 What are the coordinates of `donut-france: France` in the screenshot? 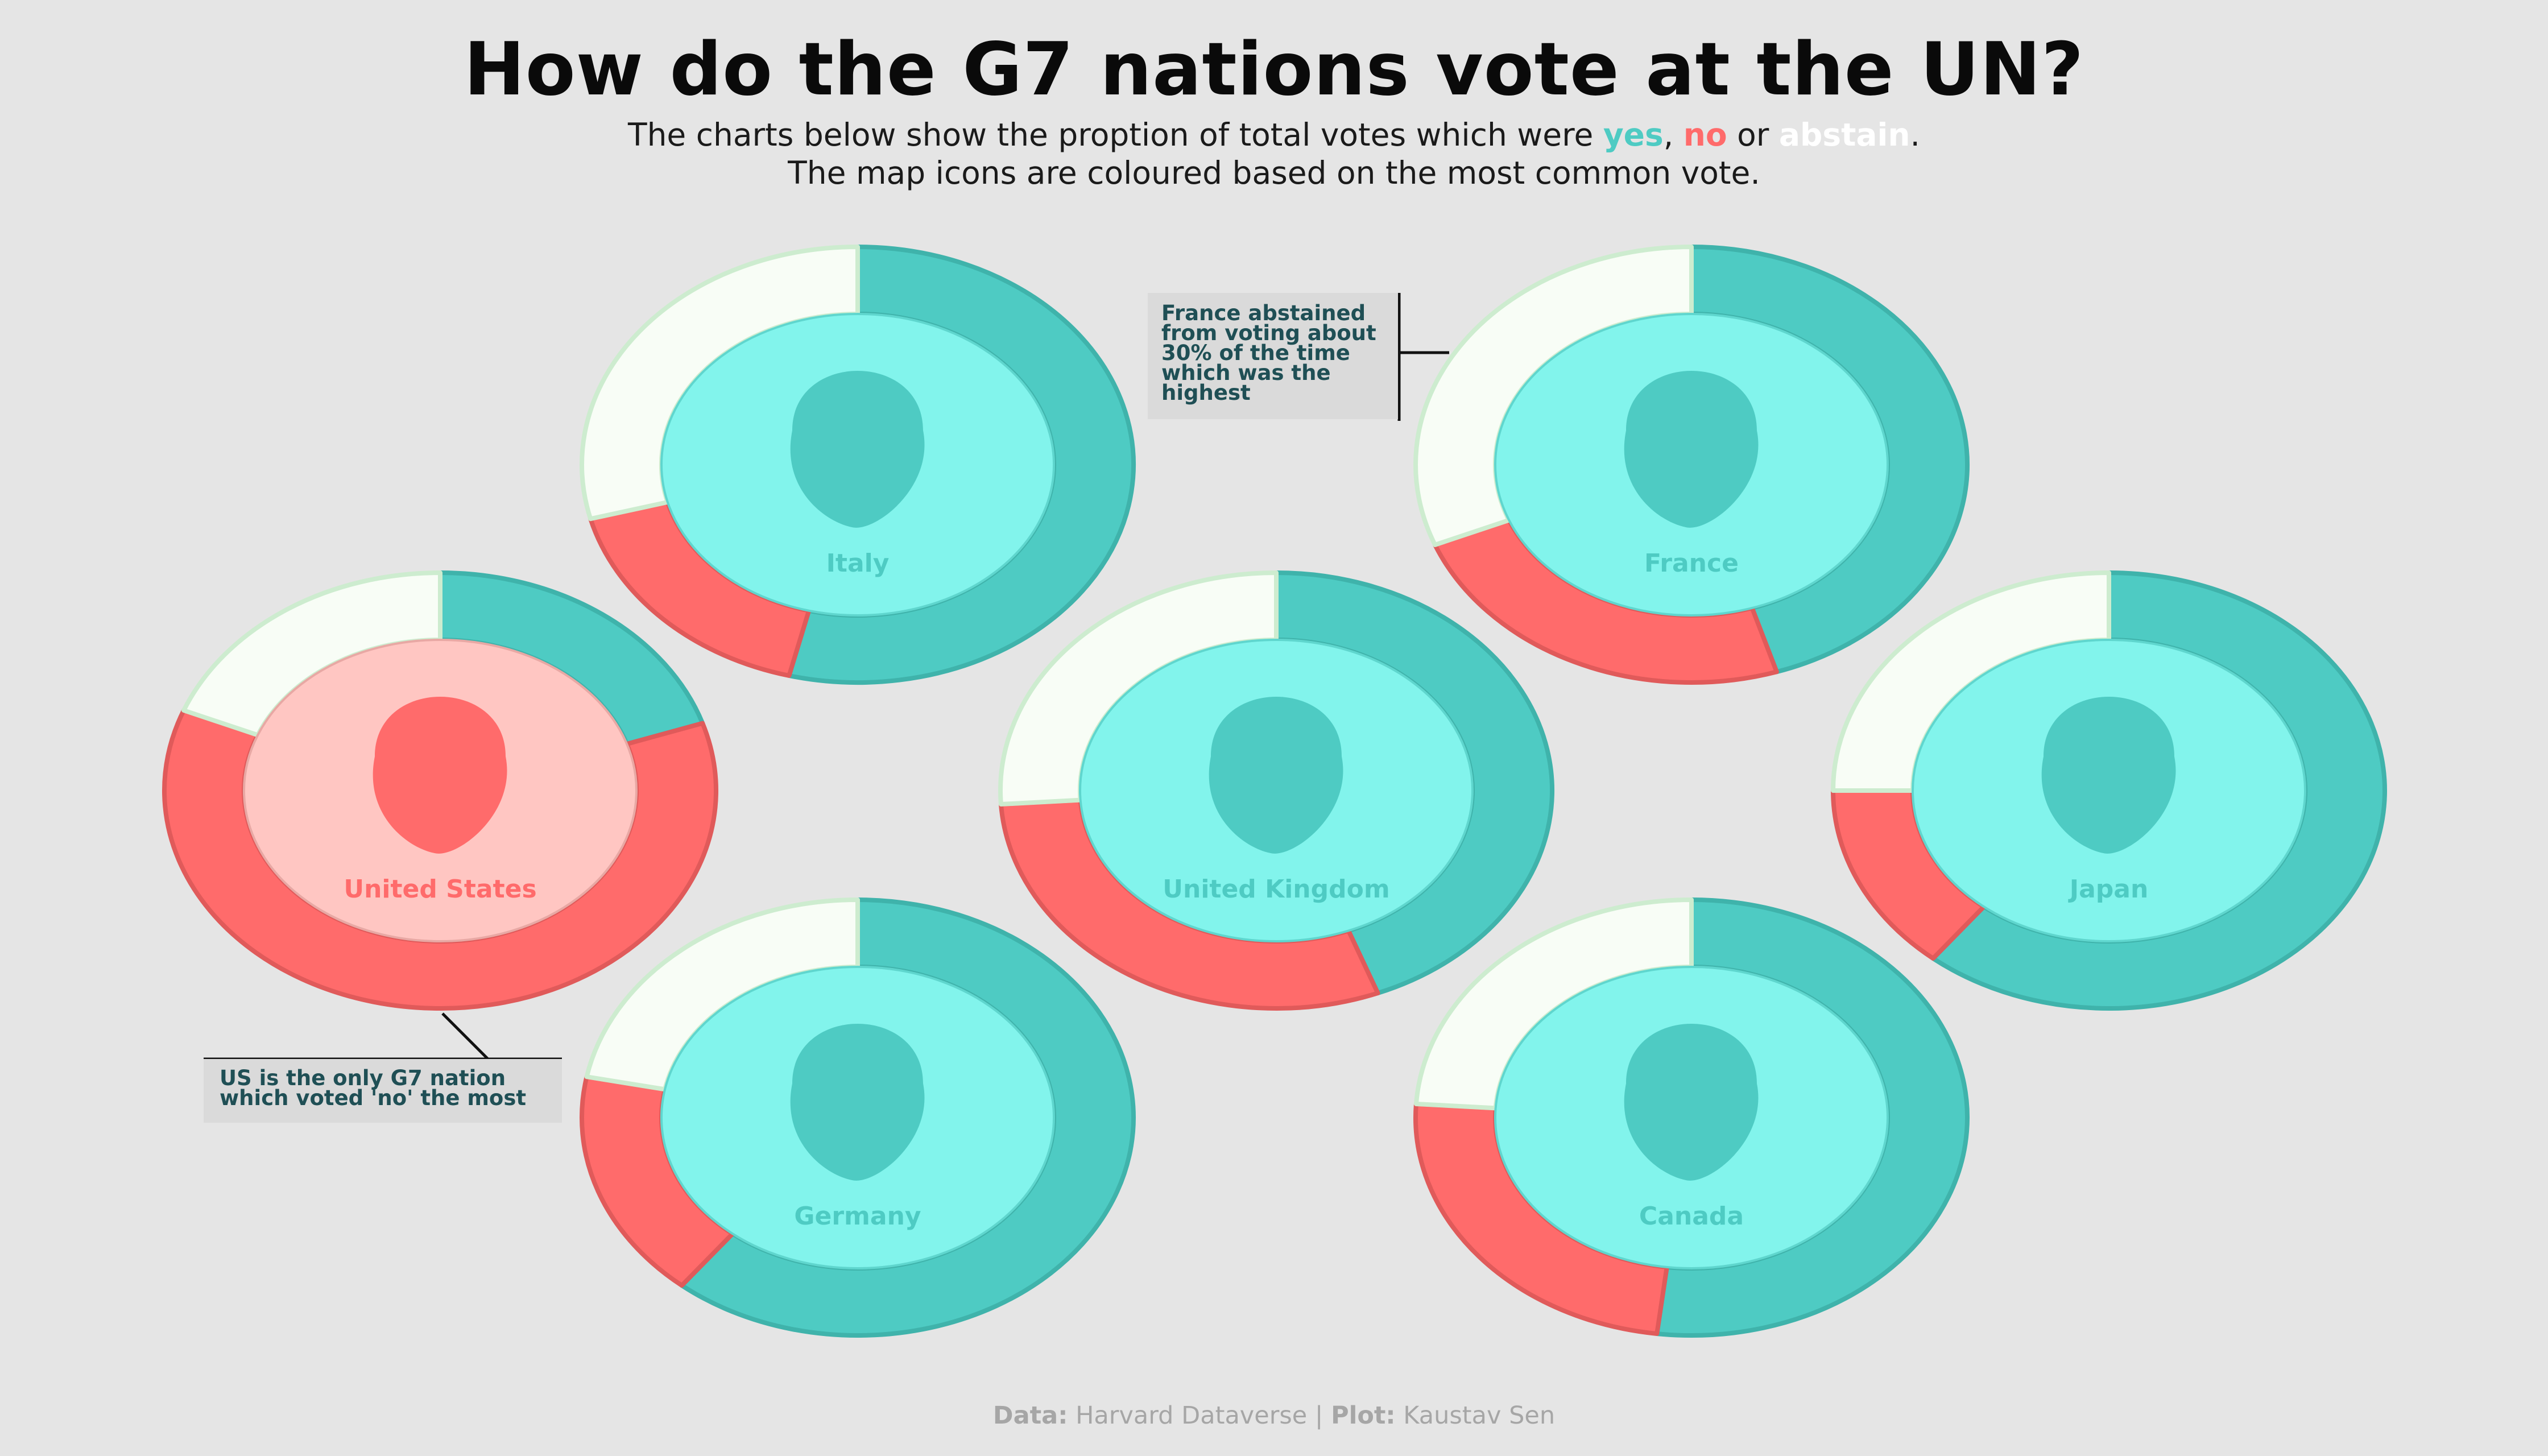 It's located at (1691, 465).